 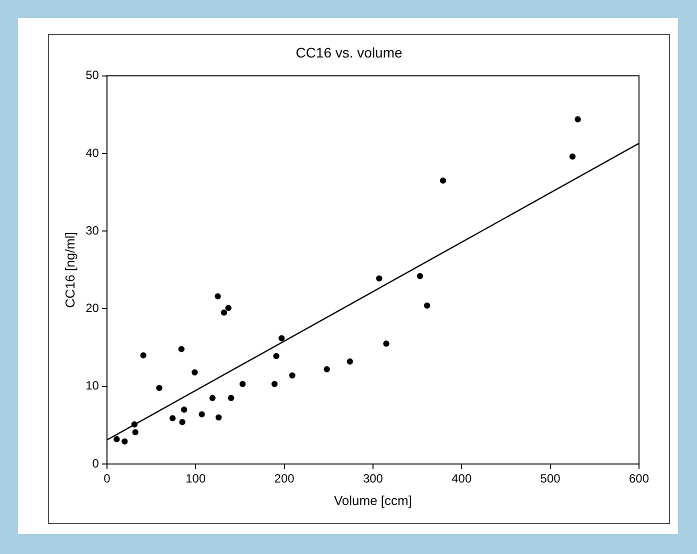 What do you see at coordinates (107, 479) in the screenshot?
I see `x-tick-label: 0` at bounding box center [107, 479].